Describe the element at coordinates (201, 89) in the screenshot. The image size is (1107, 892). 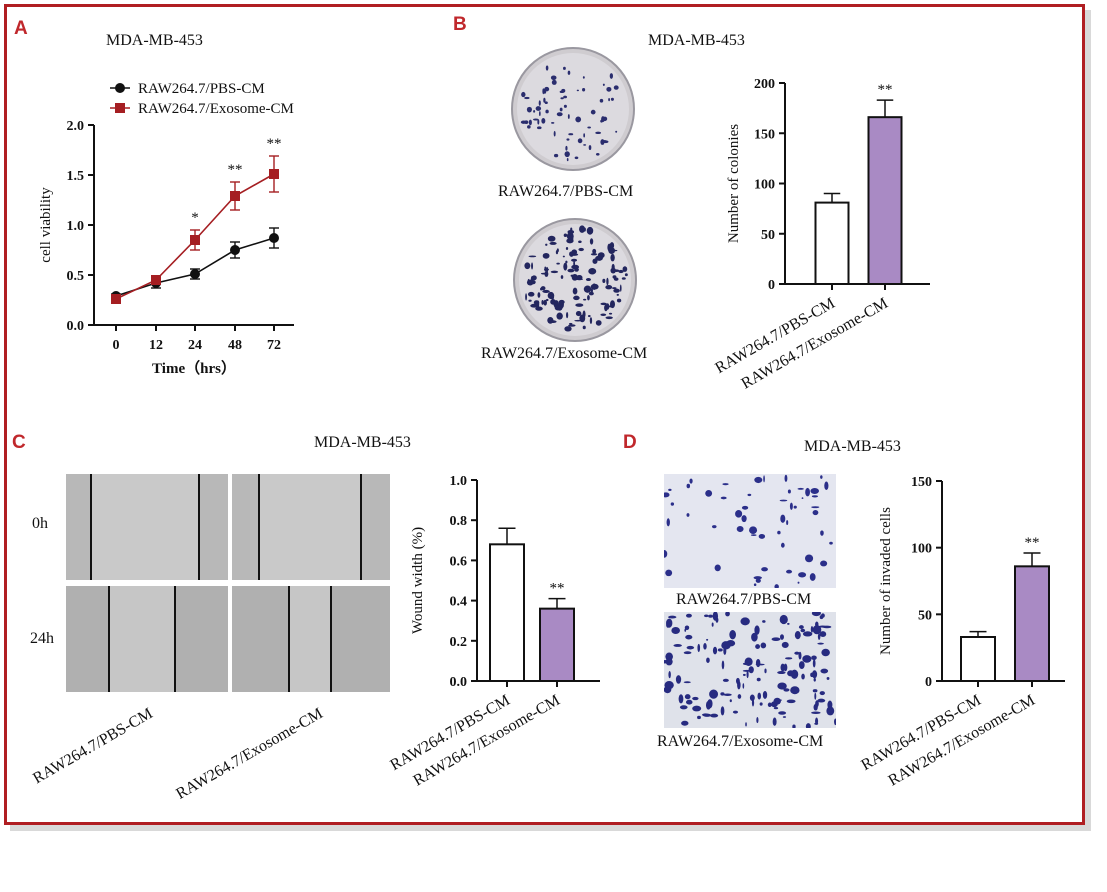
I see `legend-label: RAW264.7/PBS-CM` at that location.